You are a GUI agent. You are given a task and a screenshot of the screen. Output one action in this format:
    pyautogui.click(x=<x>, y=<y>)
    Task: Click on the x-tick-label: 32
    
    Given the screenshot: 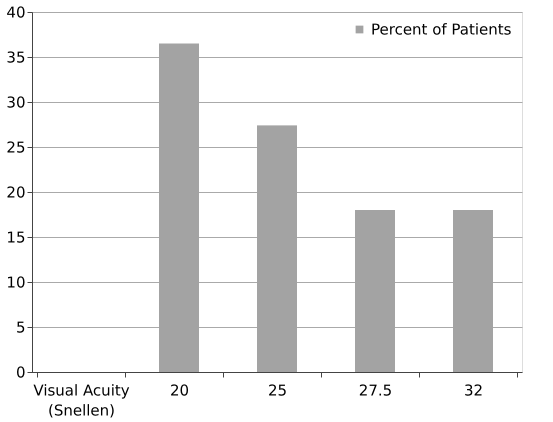 What is the action you would take?
    pyautogui.click(x=474, y=391)
    